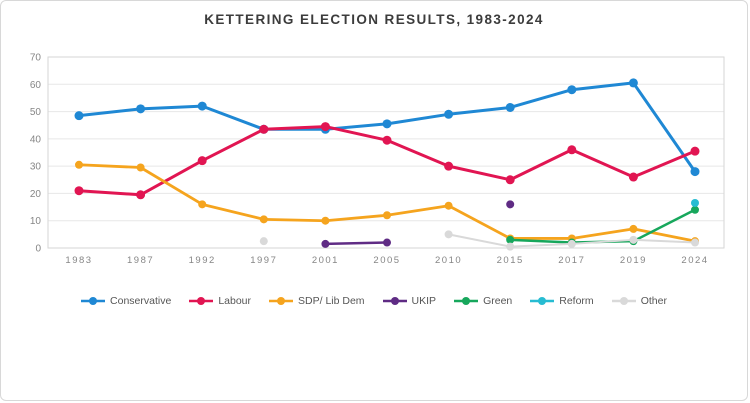 This screenshot has width=750, height=403. I want to click on x-tick-label: 2005, so click(386, 260).